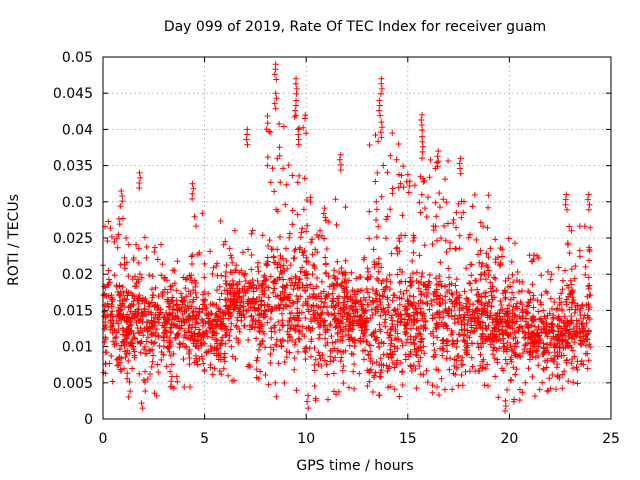 The height and width of the screenshot is (480, 640). What do you see at coordinates (73, 384) in the screenshot?
I see `y-tick-label: 0.005` at bounding box center [73, 384].